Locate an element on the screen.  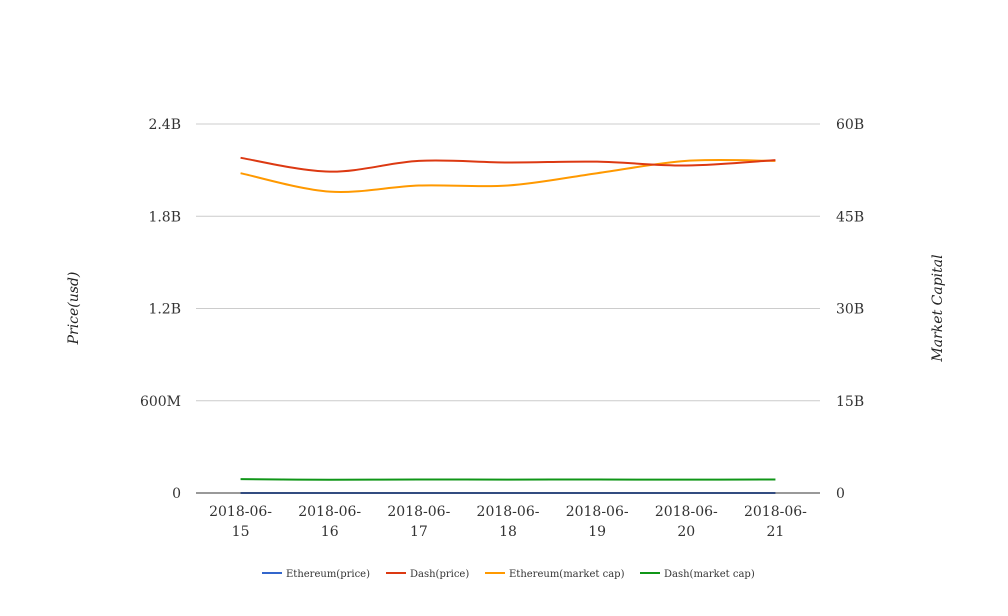
y2-tick-label: 0 is located at coordinates (840, 494).